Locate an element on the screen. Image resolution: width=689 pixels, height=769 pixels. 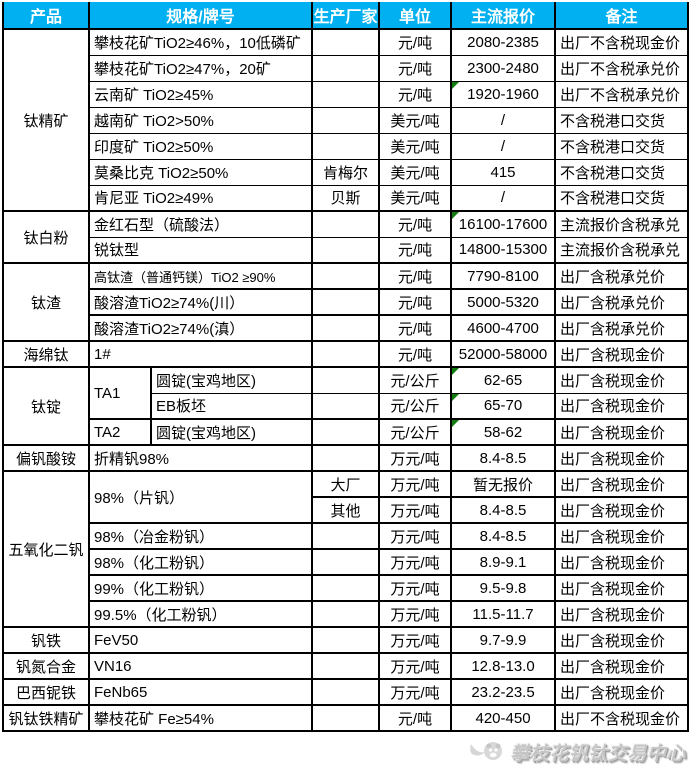
header-row: 产品 规格/牌号 生产厂家 单位 主流报价 备注 is located at coordinates (345, 16).